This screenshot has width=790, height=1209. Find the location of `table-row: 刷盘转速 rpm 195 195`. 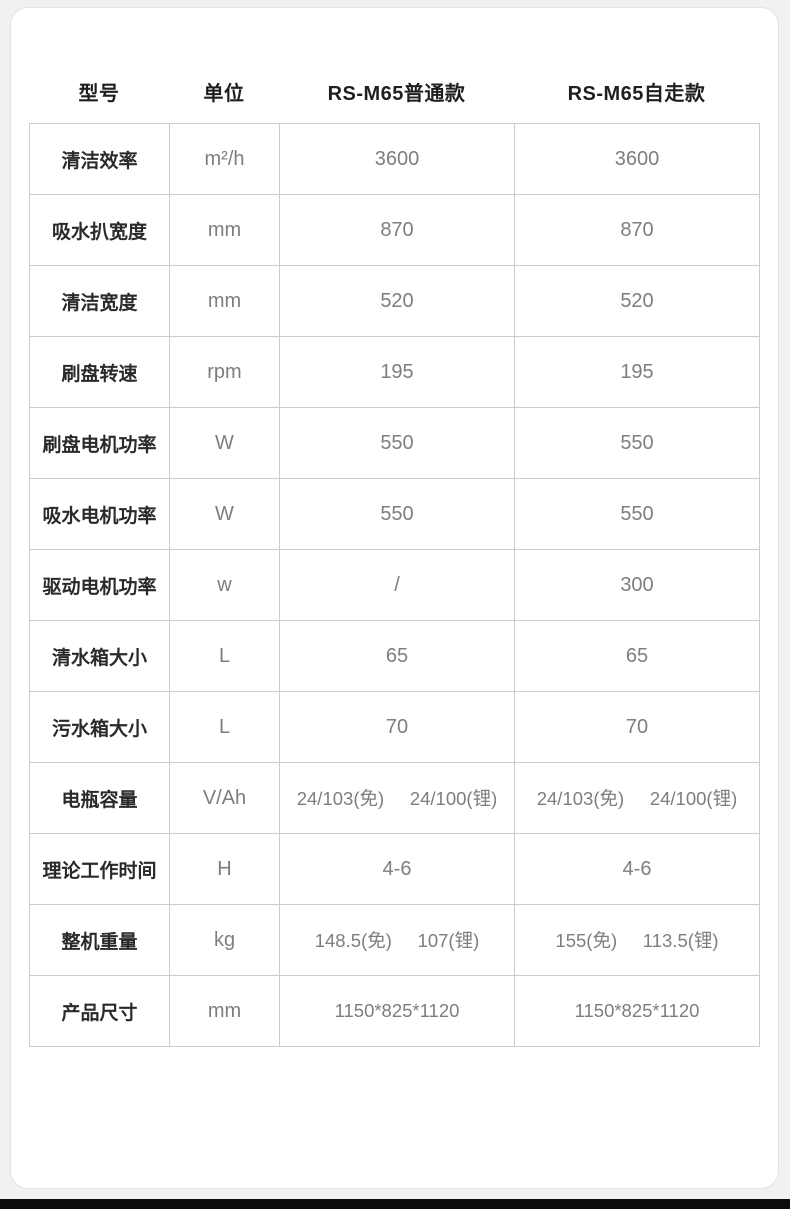

table-row: 刷盘转速 rpm 195 195 is located at coordinates (394, 372).